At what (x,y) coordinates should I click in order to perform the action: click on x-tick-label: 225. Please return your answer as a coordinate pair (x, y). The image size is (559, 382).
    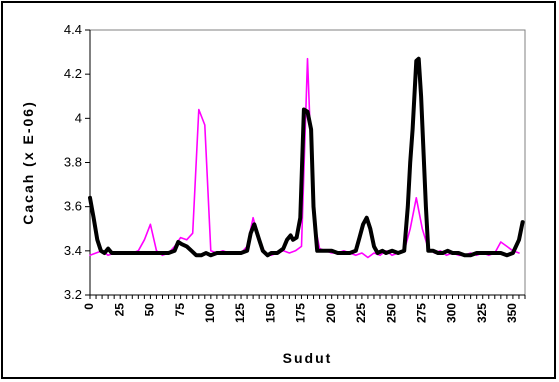
    Looking at the image, I should click on (361, 313).